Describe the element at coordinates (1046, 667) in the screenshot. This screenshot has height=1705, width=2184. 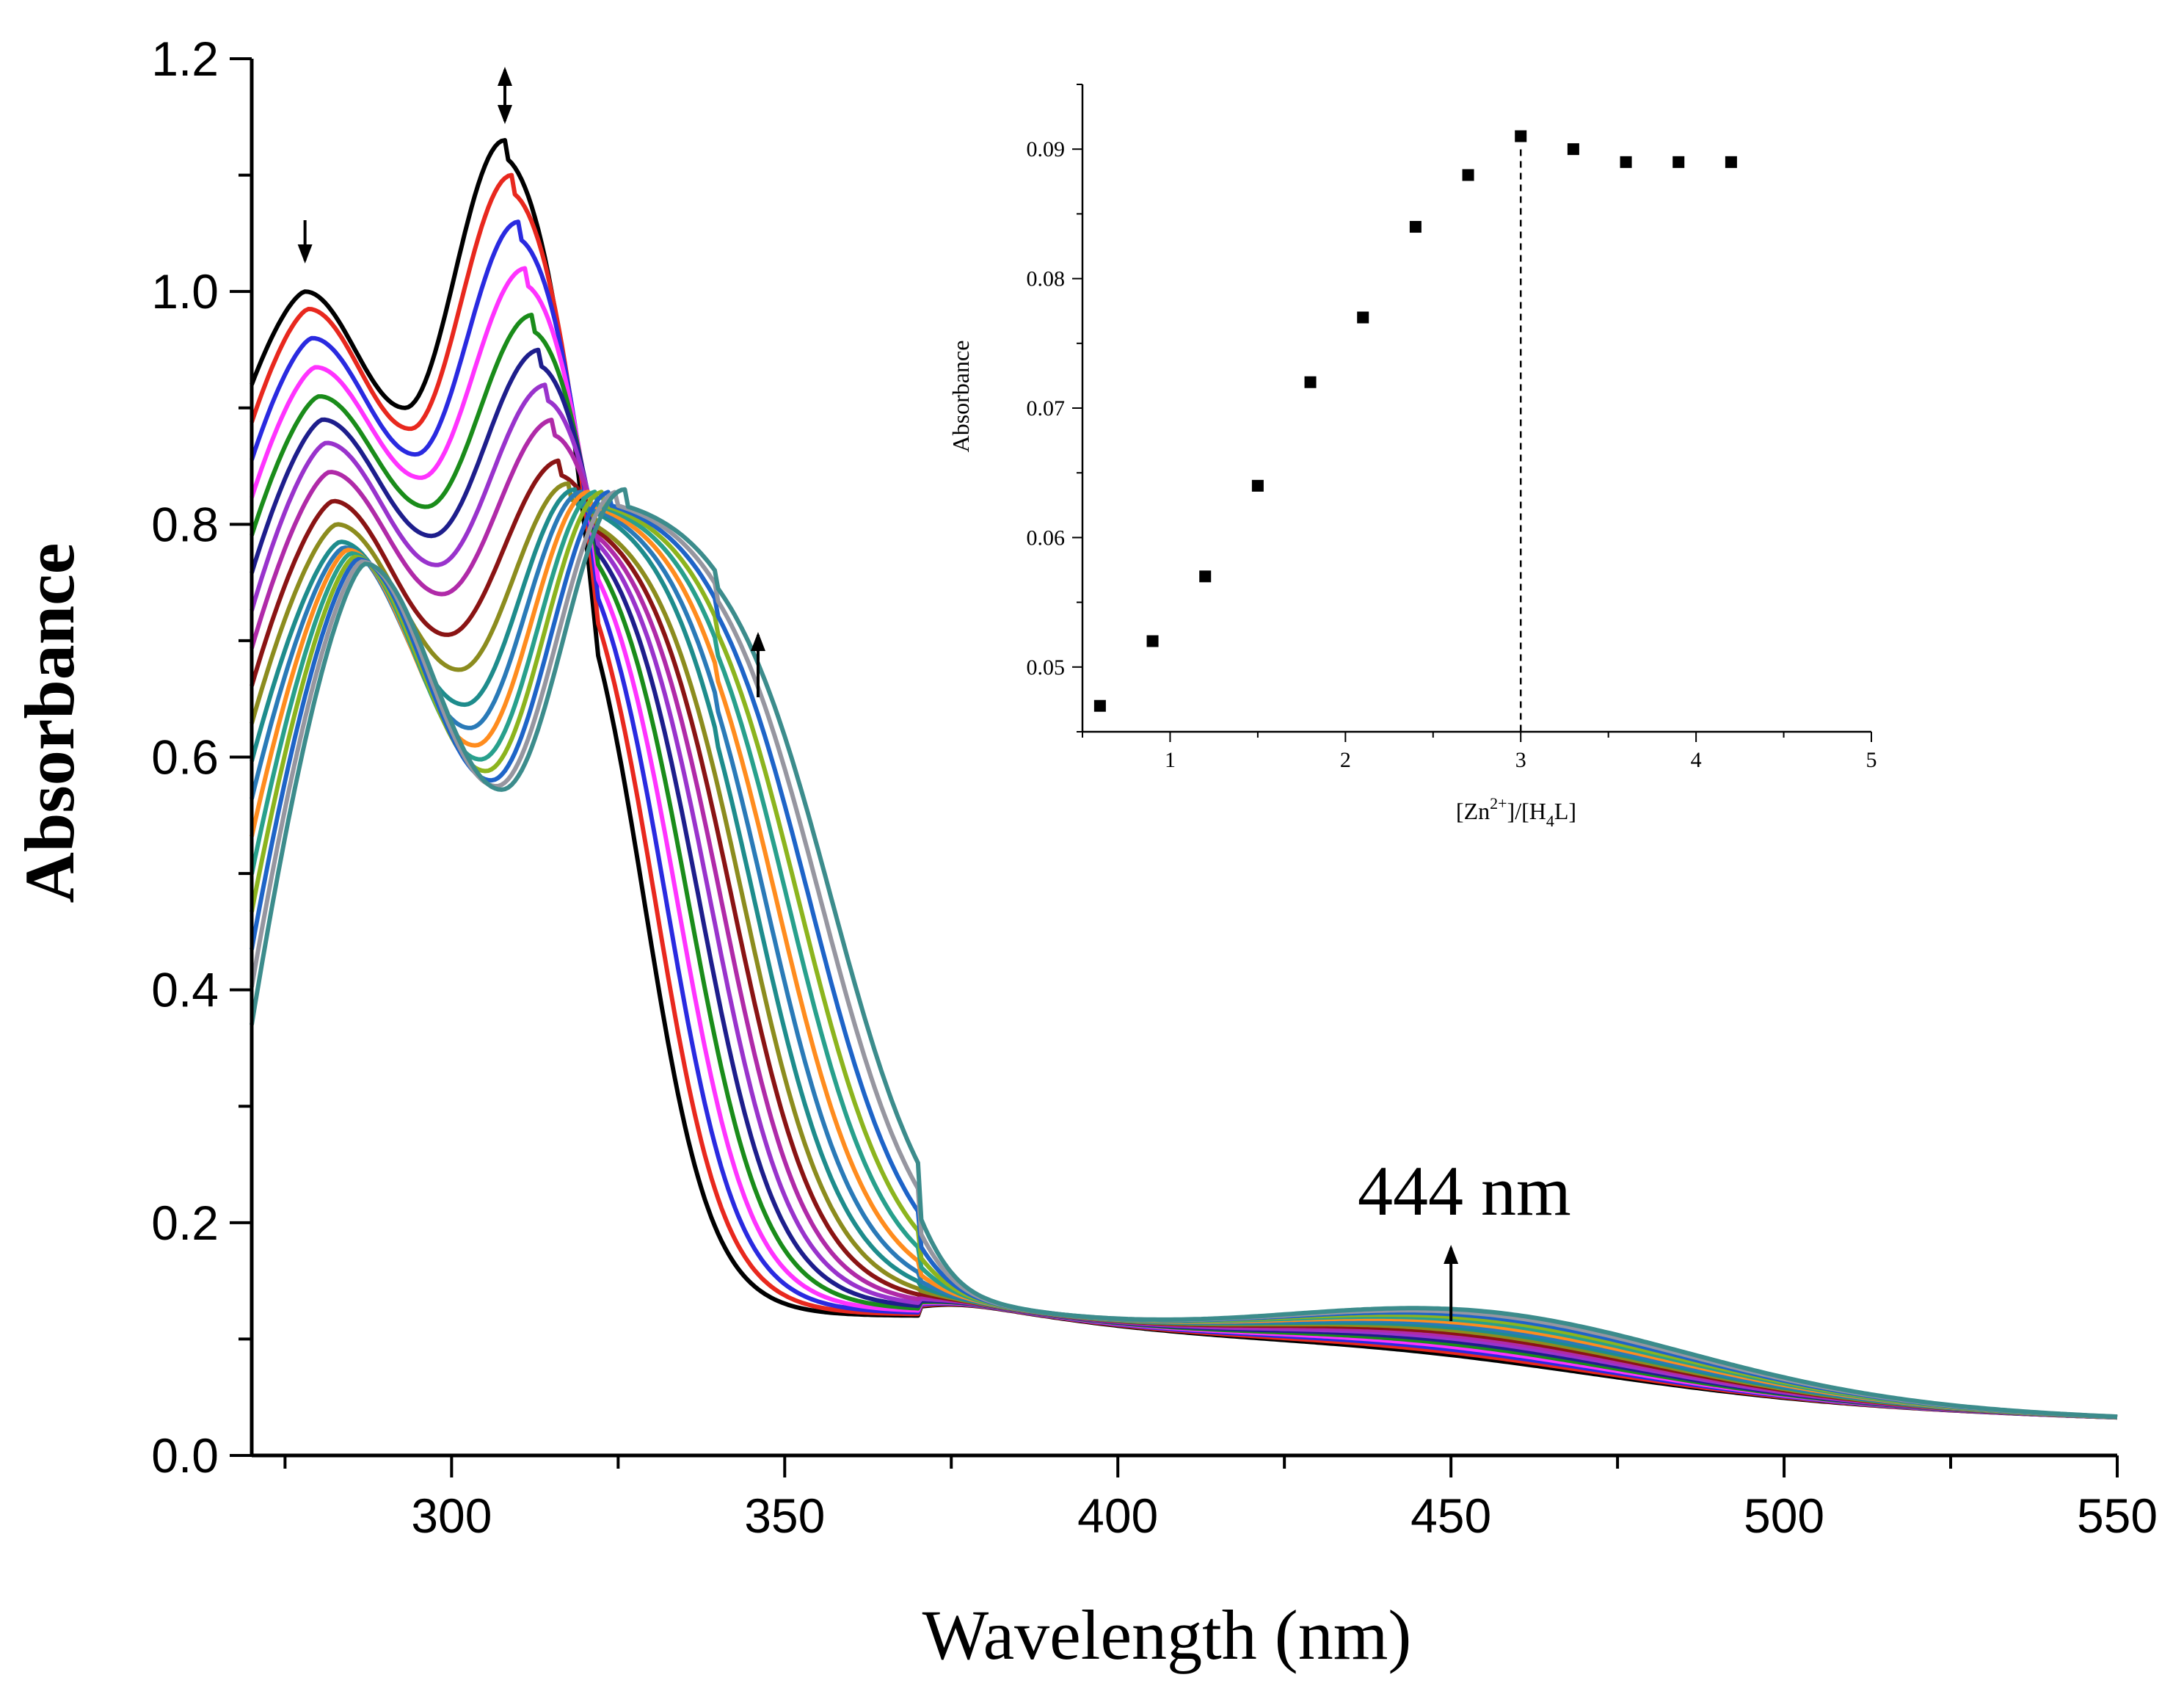
I see `inset-y-tick-label: 0.05` at that location.